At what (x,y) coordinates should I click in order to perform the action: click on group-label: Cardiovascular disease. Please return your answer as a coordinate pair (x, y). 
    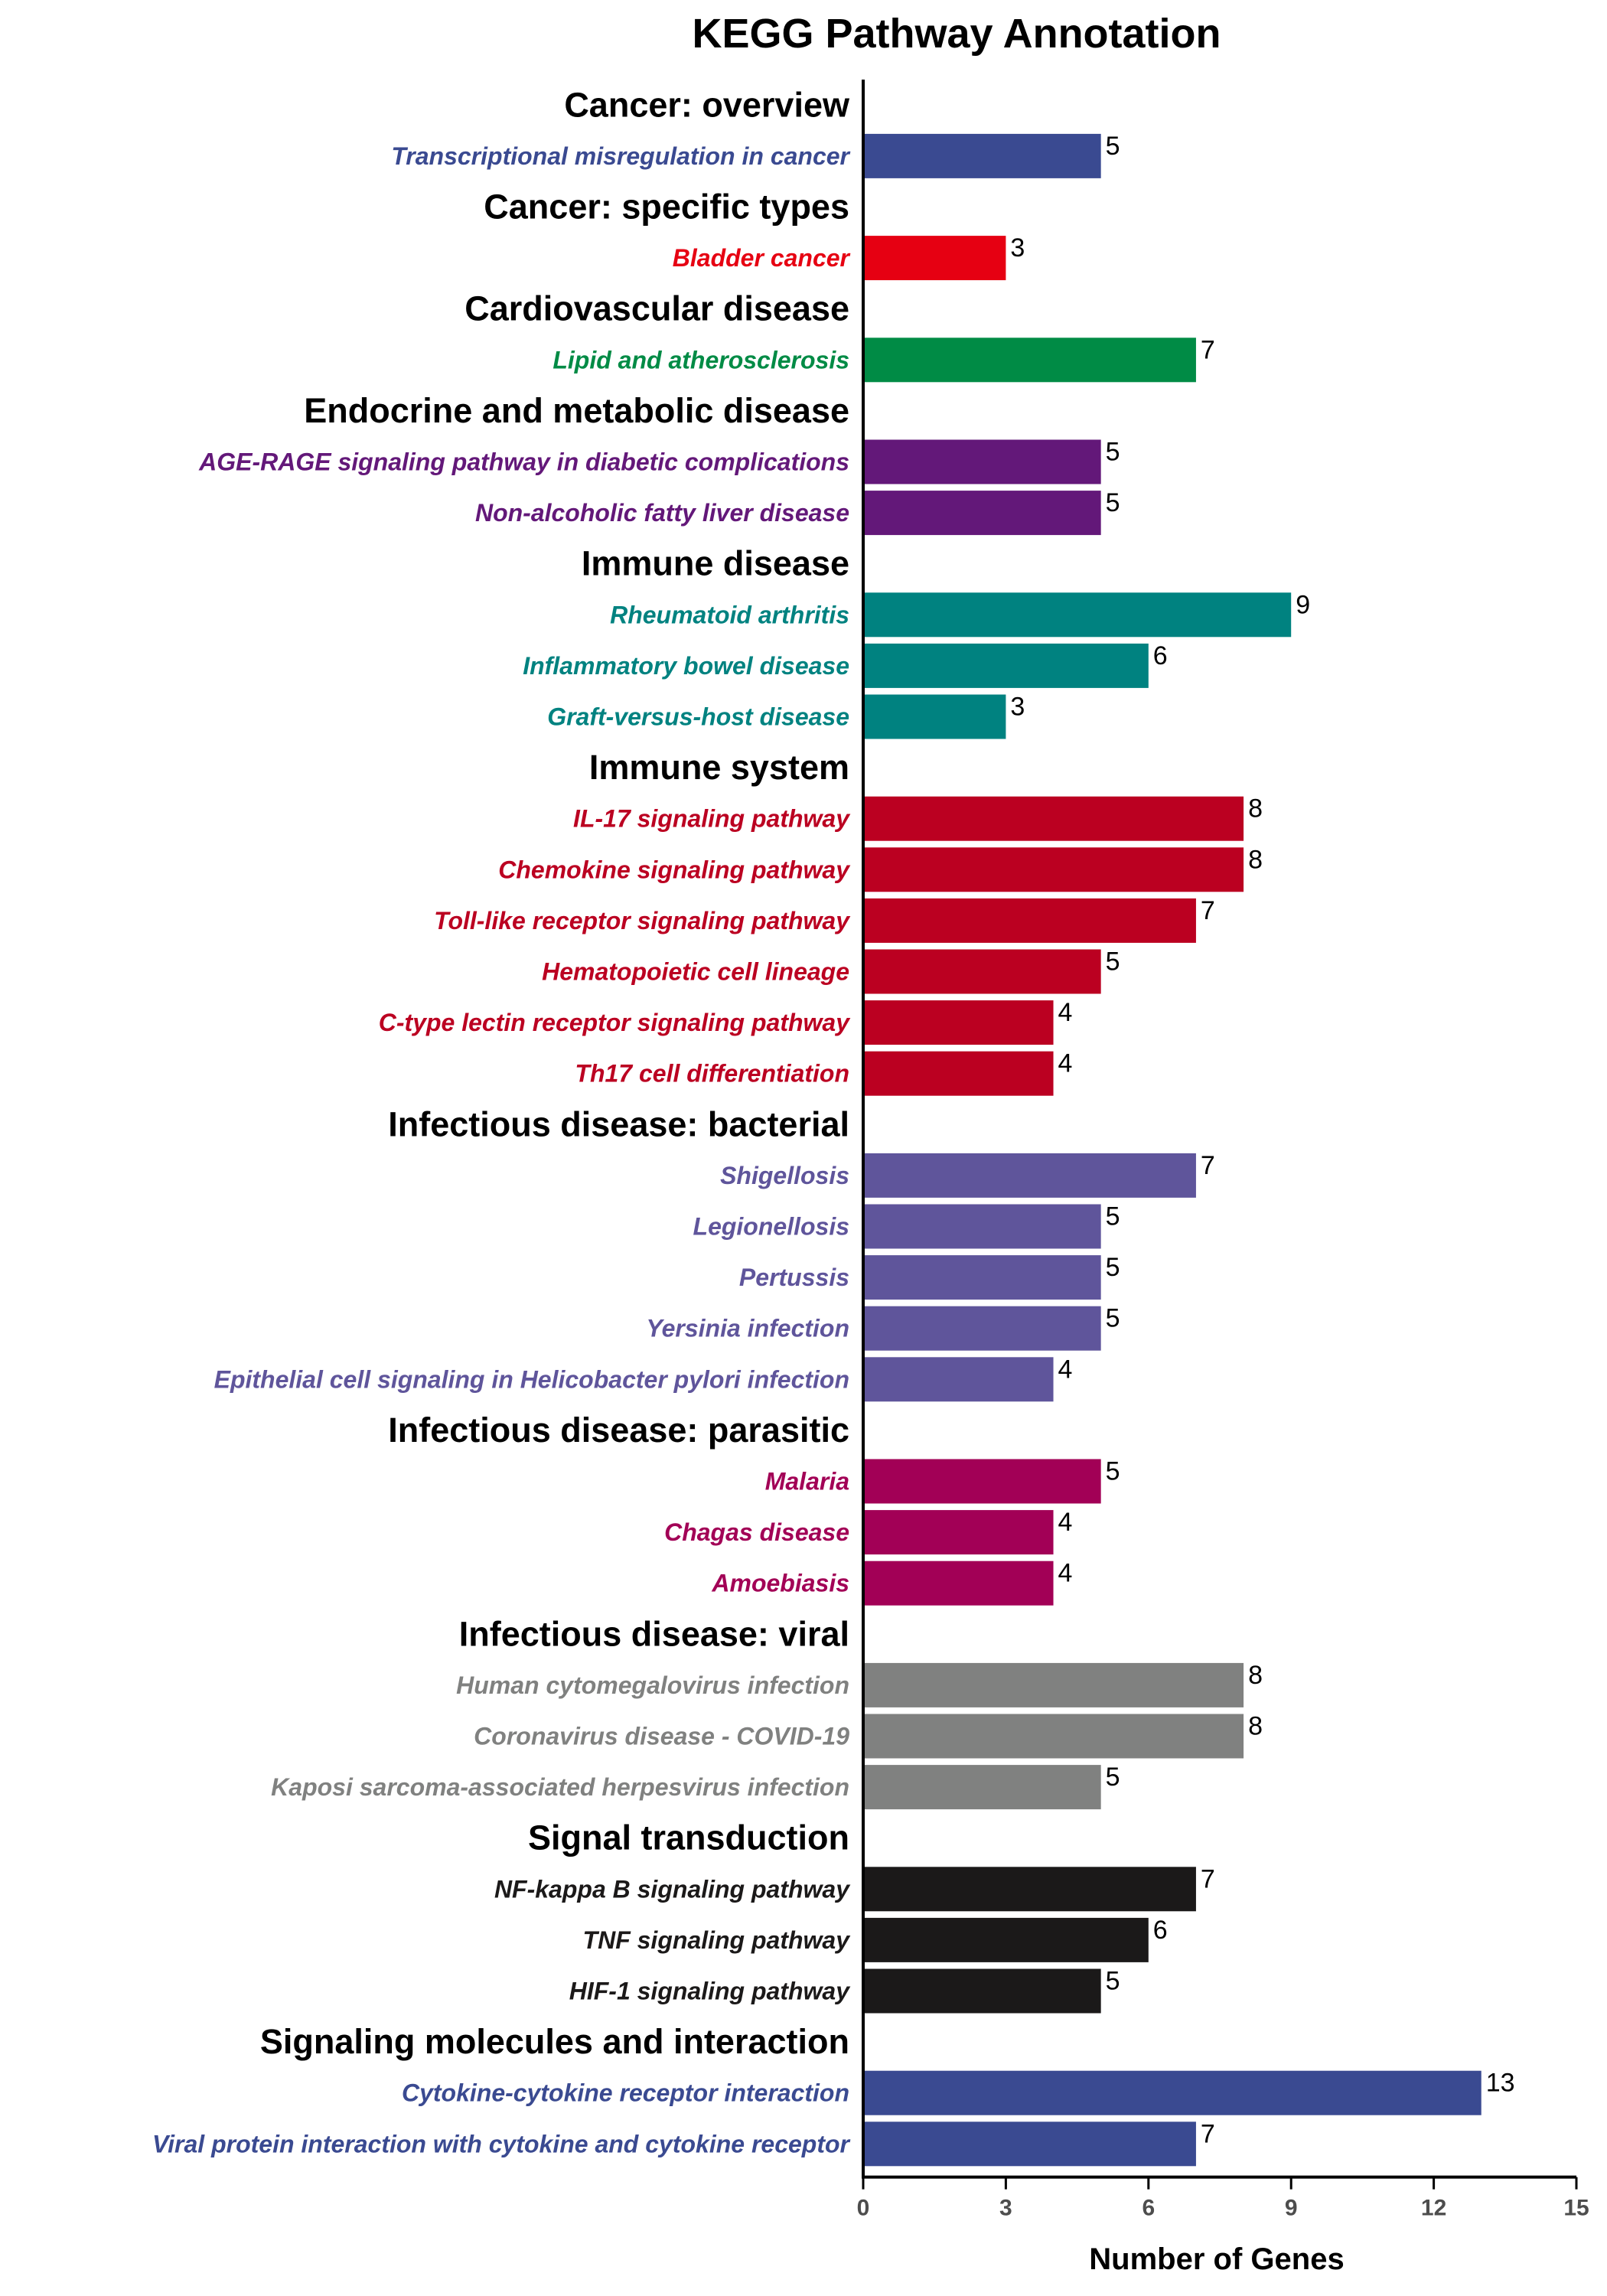
    Looking at the image, I should click on (656, 308).